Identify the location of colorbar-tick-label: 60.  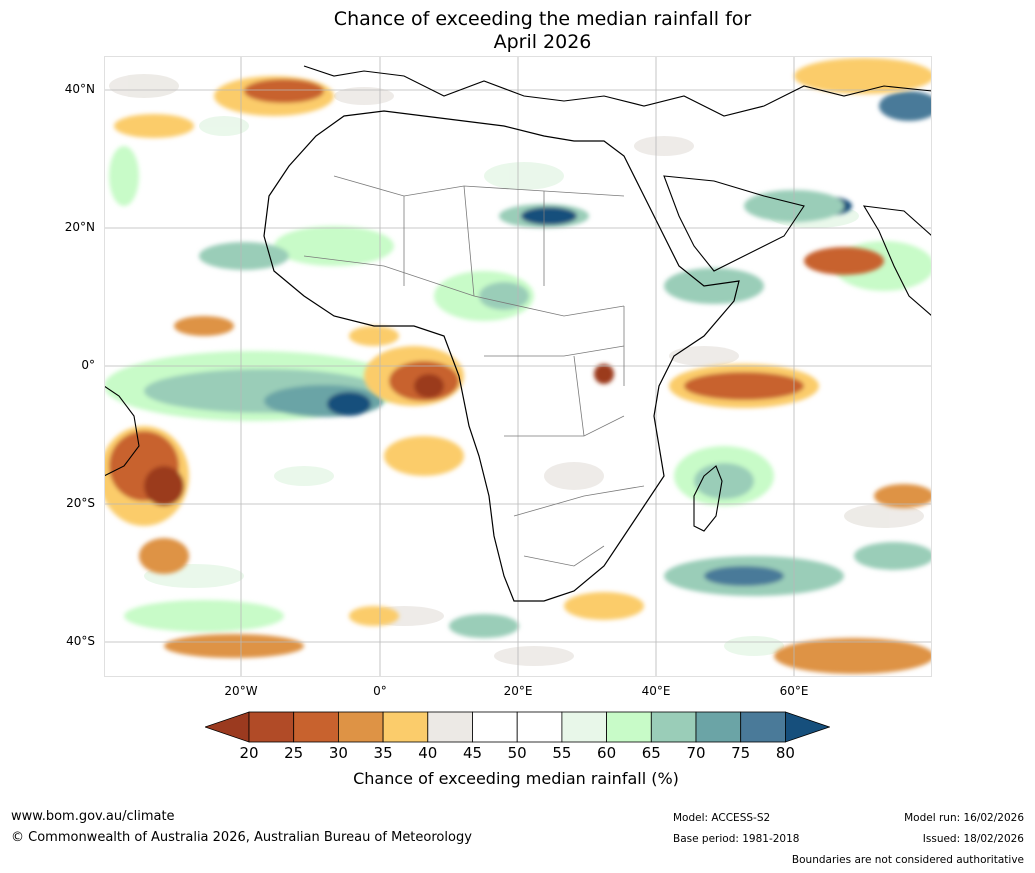
(607, 753).